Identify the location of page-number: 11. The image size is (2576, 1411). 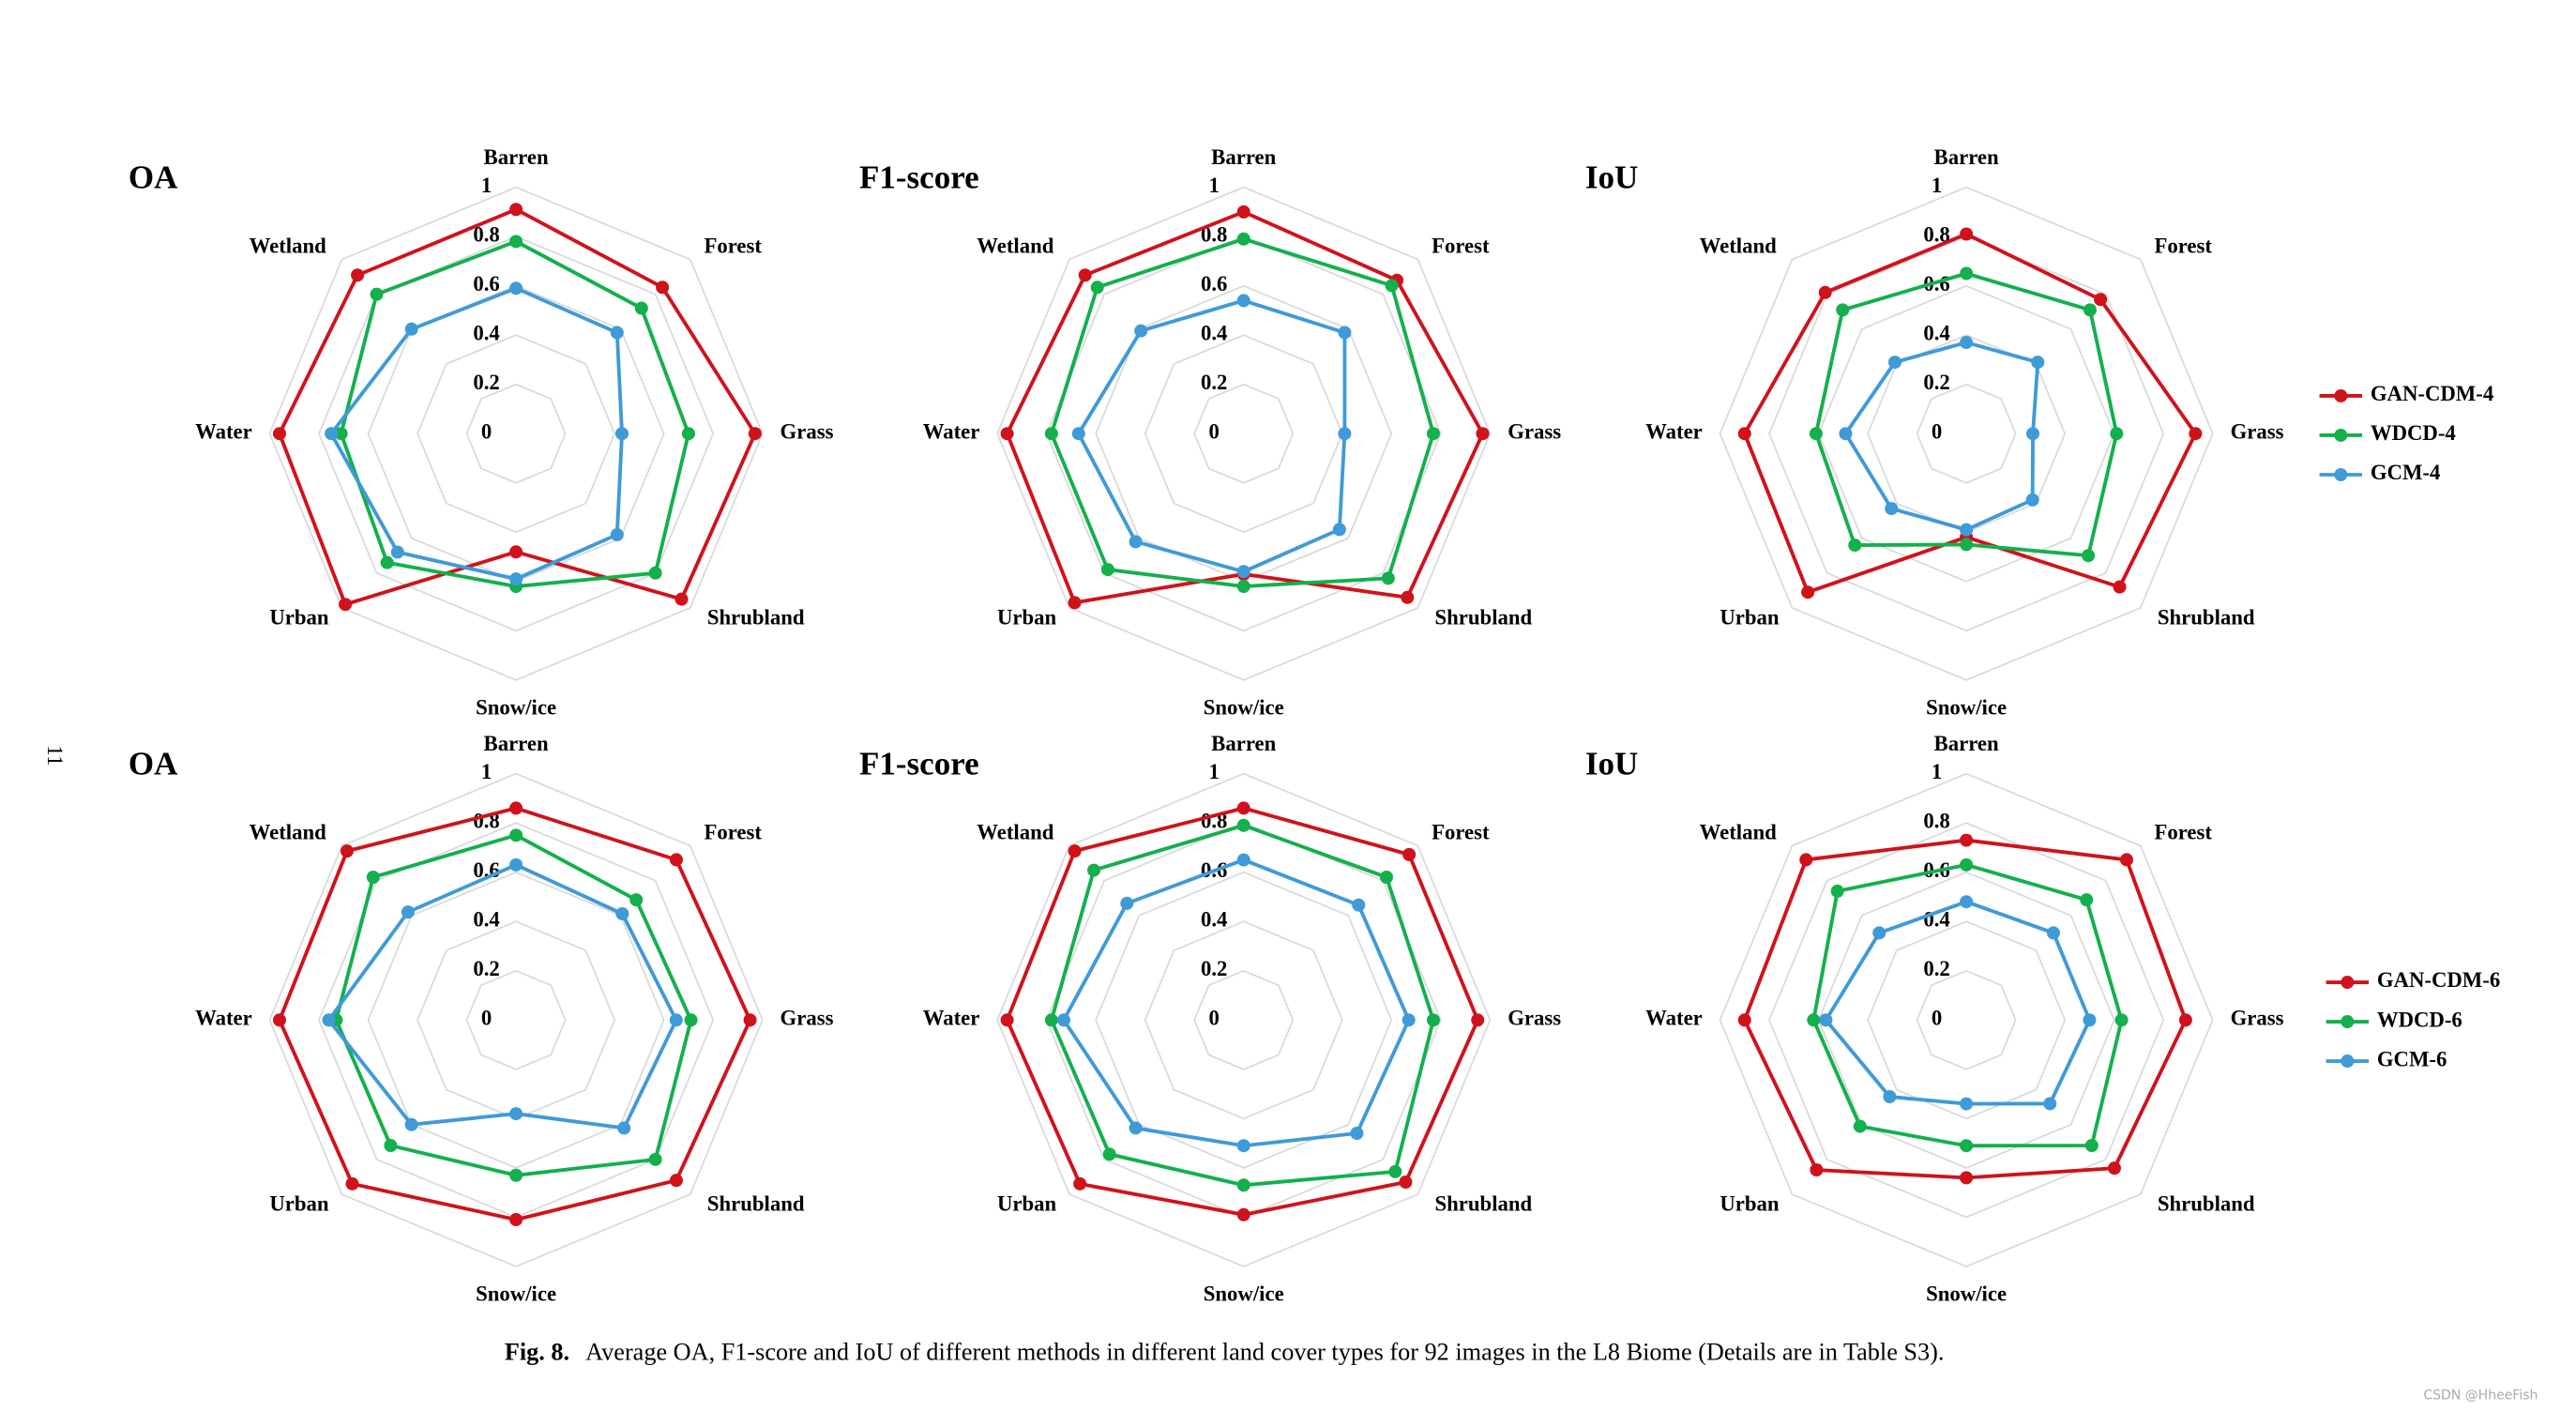
(55, 755).